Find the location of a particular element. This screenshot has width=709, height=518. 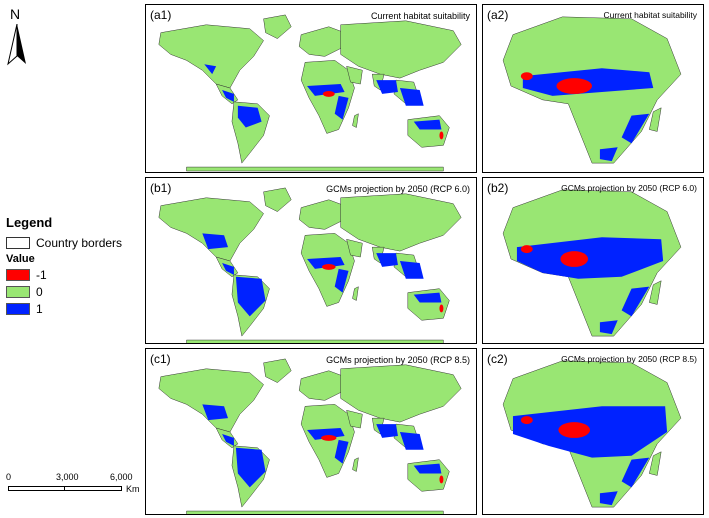

africa-map-c2 is located at coordinates (592, 434).